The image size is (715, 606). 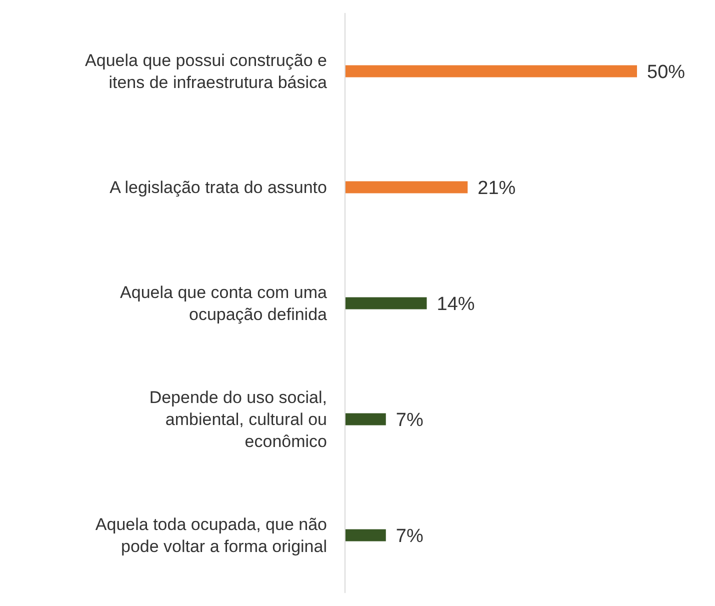 I want to click on y-tick-label: Aquela toda ocupada, que não pode voltar a forma original, so click(x=211, y=535).